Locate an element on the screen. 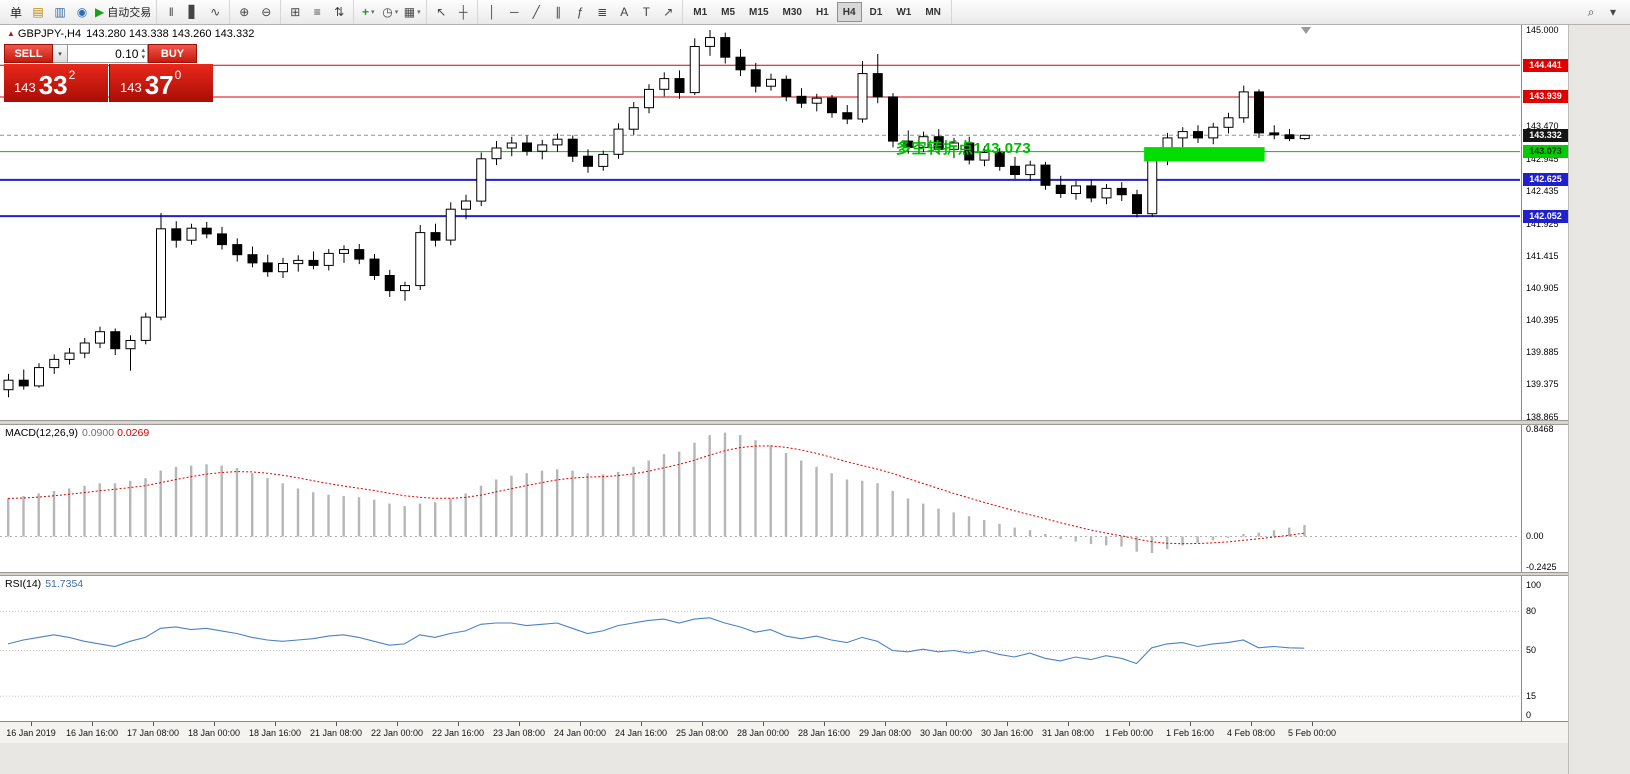 This screenshot has width=1630, height=774. rsi-name: RSI(14) is located at coordinates (23, 584).